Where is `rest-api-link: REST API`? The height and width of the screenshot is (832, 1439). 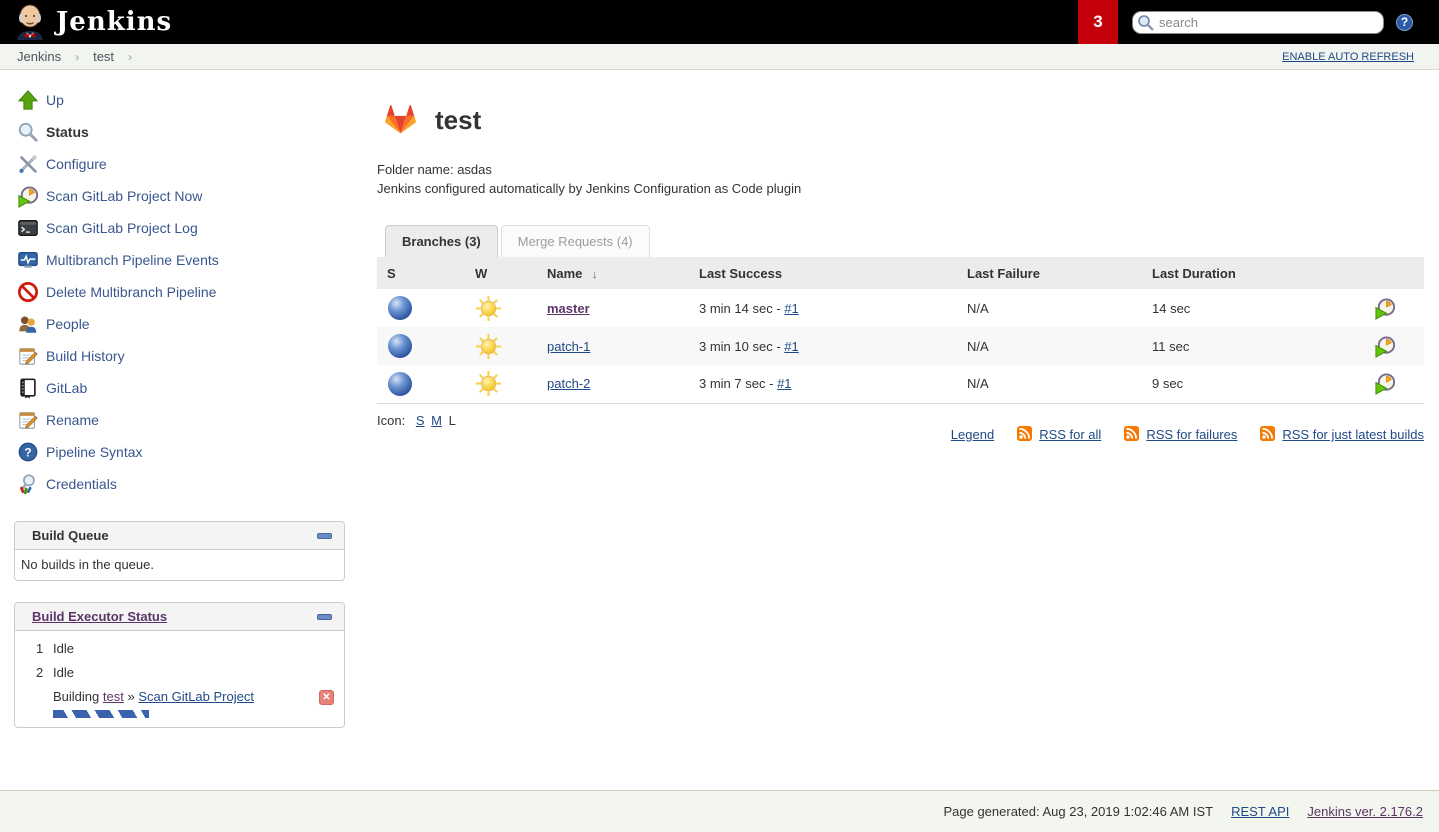
rest-api-link: REST API is located at coordinates (1260, 811).